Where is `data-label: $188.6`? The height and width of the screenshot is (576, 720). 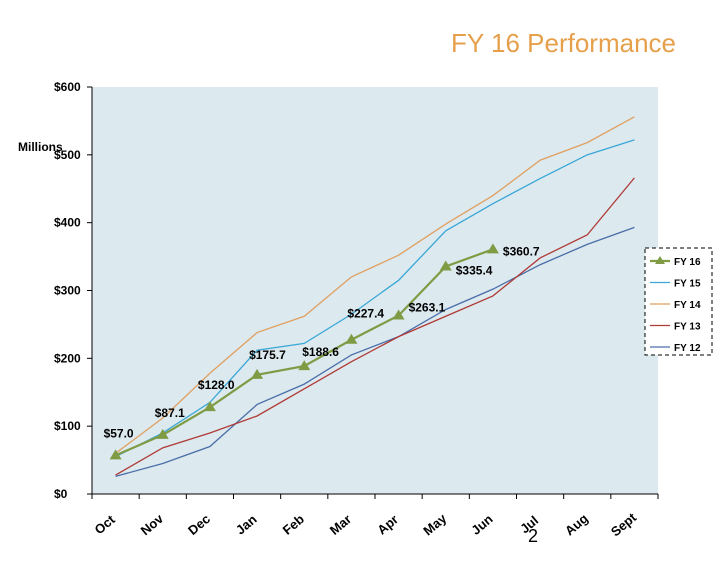
data-label: $188.6 is located at coordinates (320, 352).